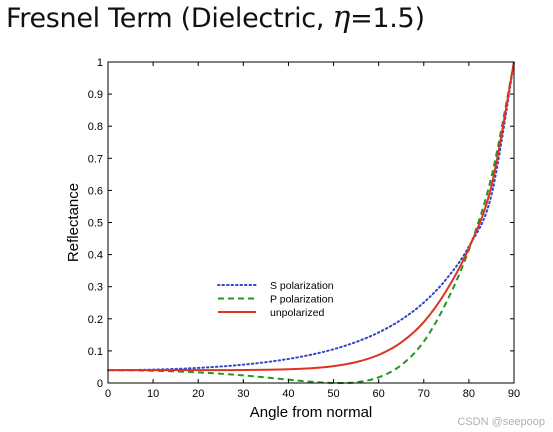 This screenshot has width=553, height=432. What do you see at coordinates (95, 288) in the screenshot?
I see `y-tick-label: 0.3` at bounding box center [95, 288].